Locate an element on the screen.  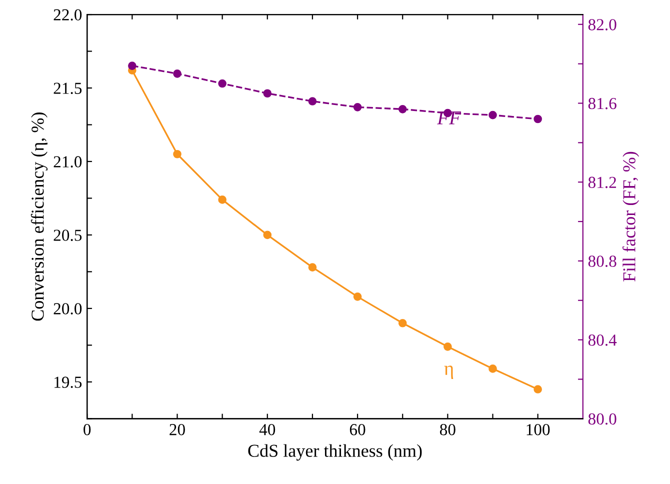
x-tick-label: 100 is located at coordinates (538, 430).